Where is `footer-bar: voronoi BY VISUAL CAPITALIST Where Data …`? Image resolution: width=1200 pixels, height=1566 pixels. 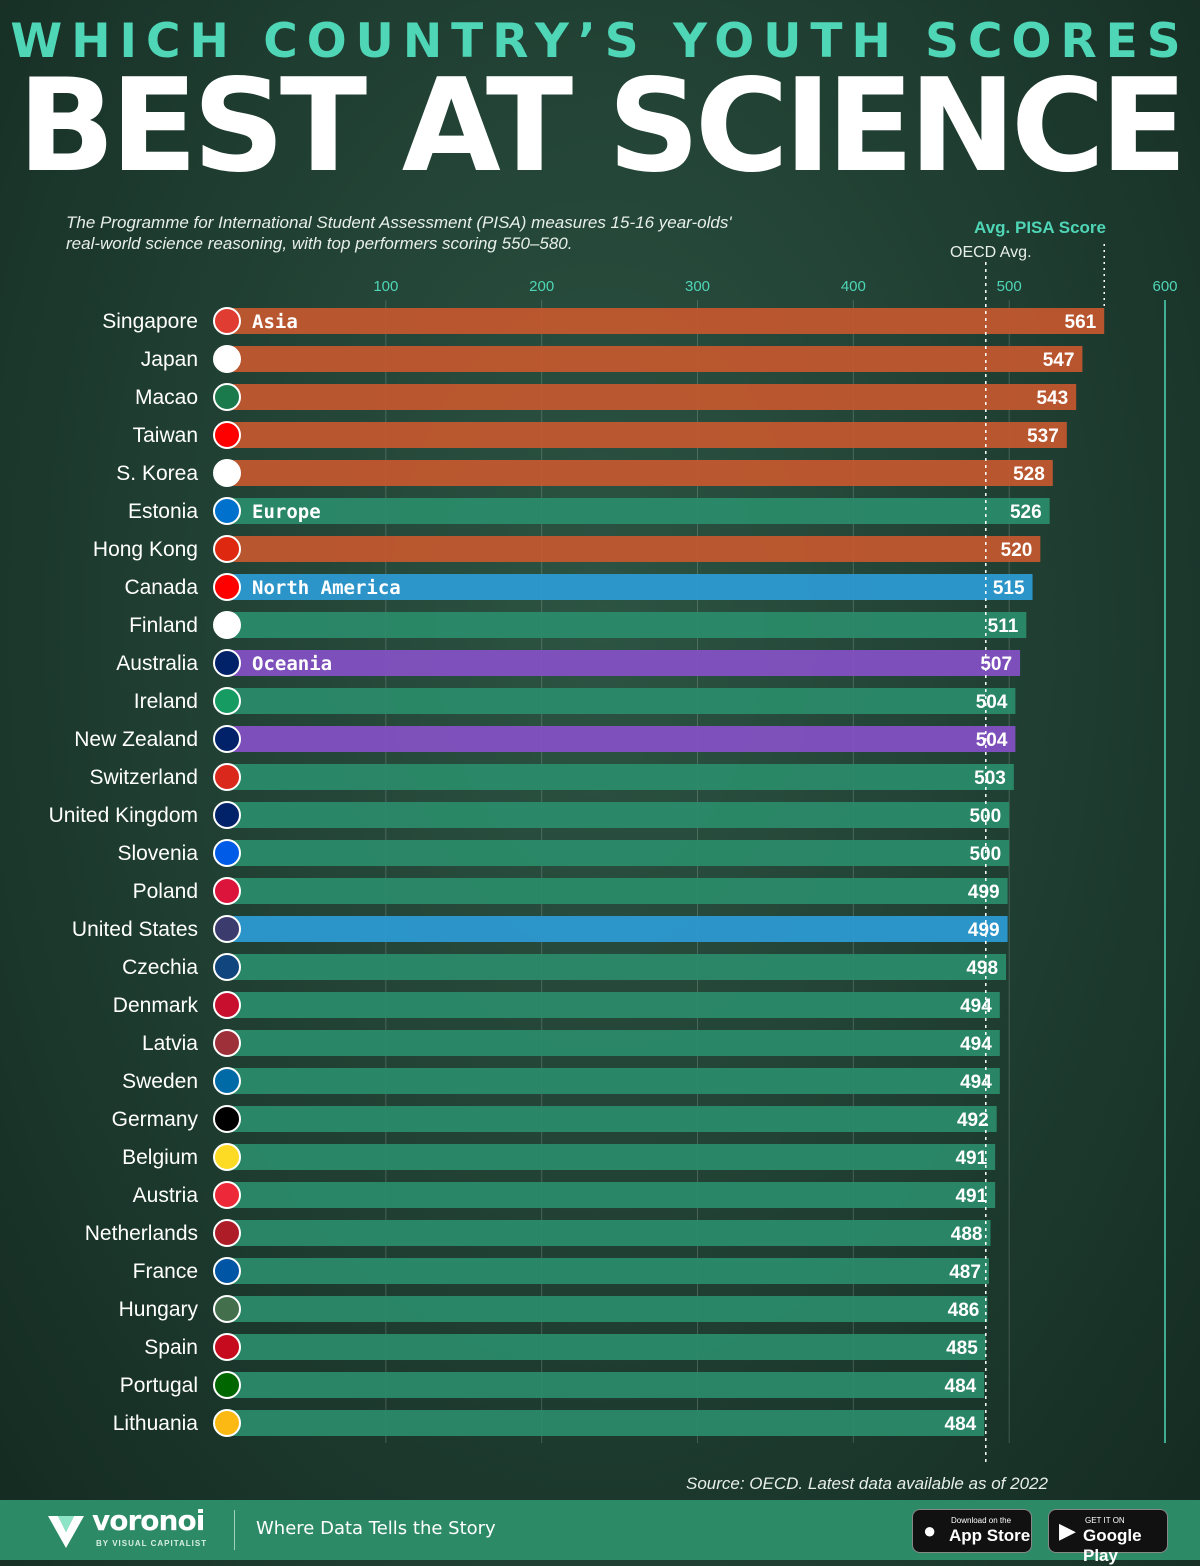
footer-bar: voronoi BY VISUAL CAPITALIST Where Data … is located at coordinates (600, 1532).